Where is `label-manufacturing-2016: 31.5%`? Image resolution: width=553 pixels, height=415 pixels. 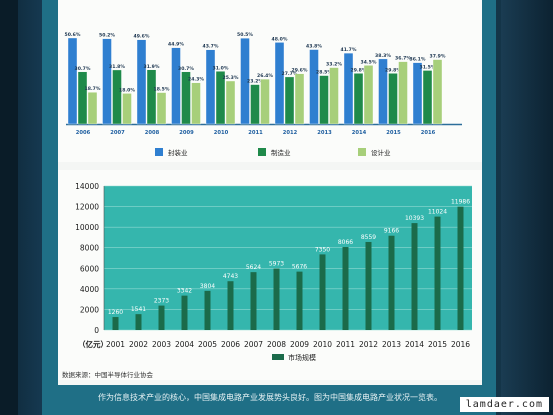 label-manufacturing-2016: 31.5% is located at coordinates (428, 67).